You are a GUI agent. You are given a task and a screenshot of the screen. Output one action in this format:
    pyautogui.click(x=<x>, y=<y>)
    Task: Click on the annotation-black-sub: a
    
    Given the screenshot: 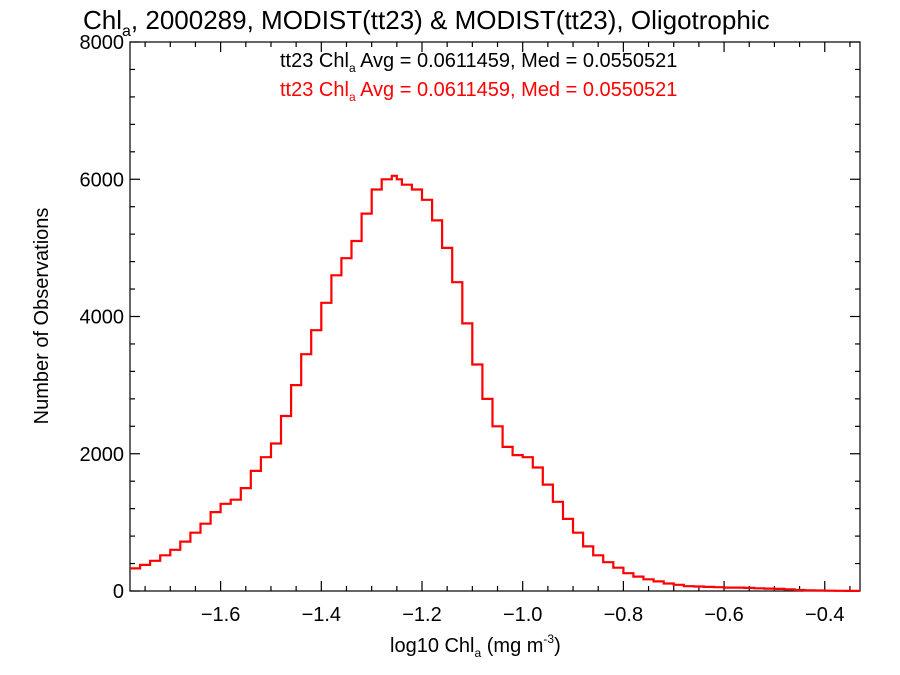 What is the action you would take?
    pyautogui.click(x=352, y=68)
    